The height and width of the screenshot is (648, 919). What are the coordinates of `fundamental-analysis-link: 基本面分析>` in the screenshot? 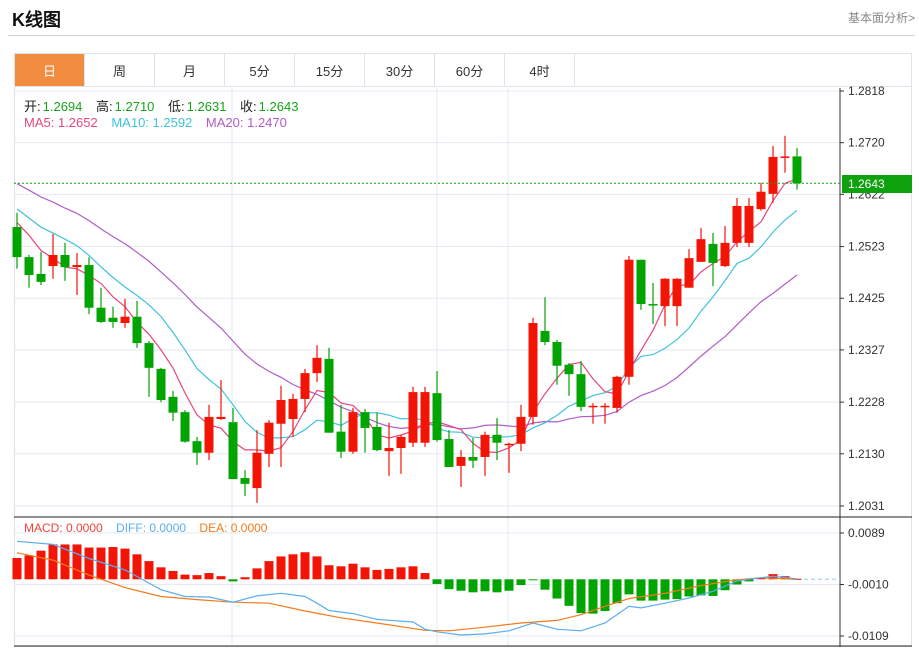 It's located at (881, 18).